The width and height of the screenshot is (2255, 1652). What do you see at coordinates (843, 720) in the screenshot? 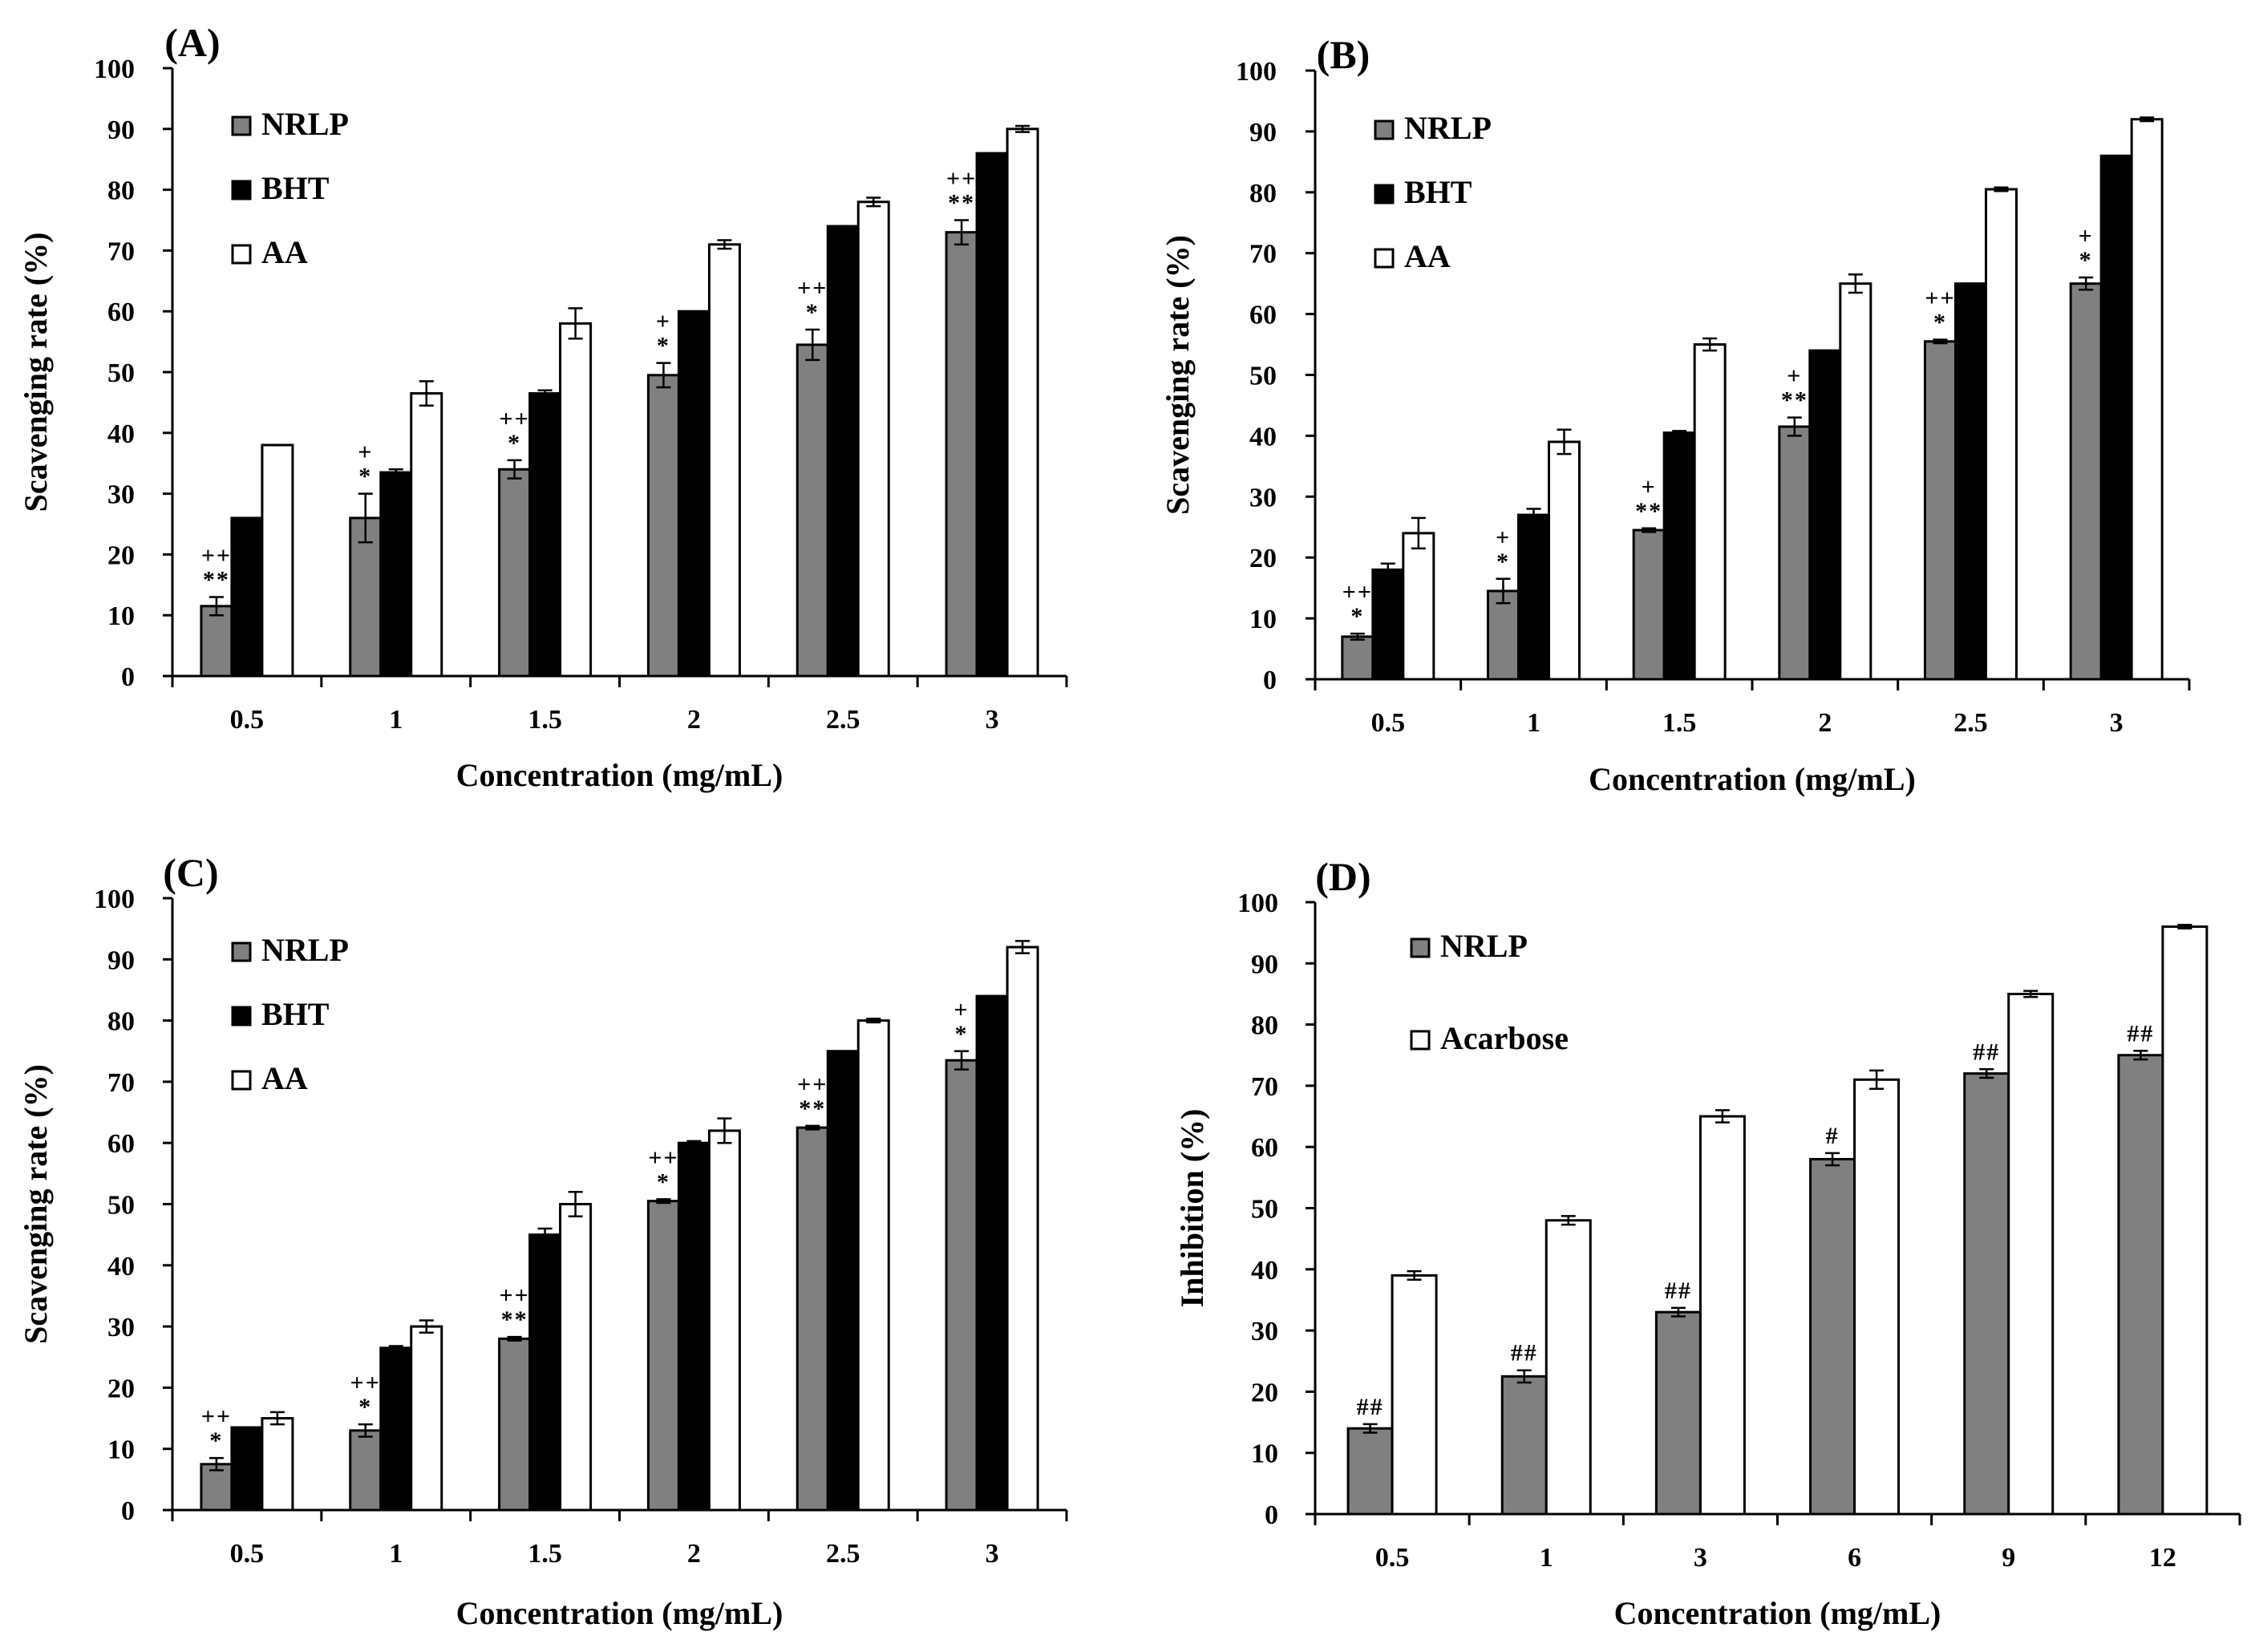
I see `x-tick-label: 2.5` at bounding box center [843, 720].